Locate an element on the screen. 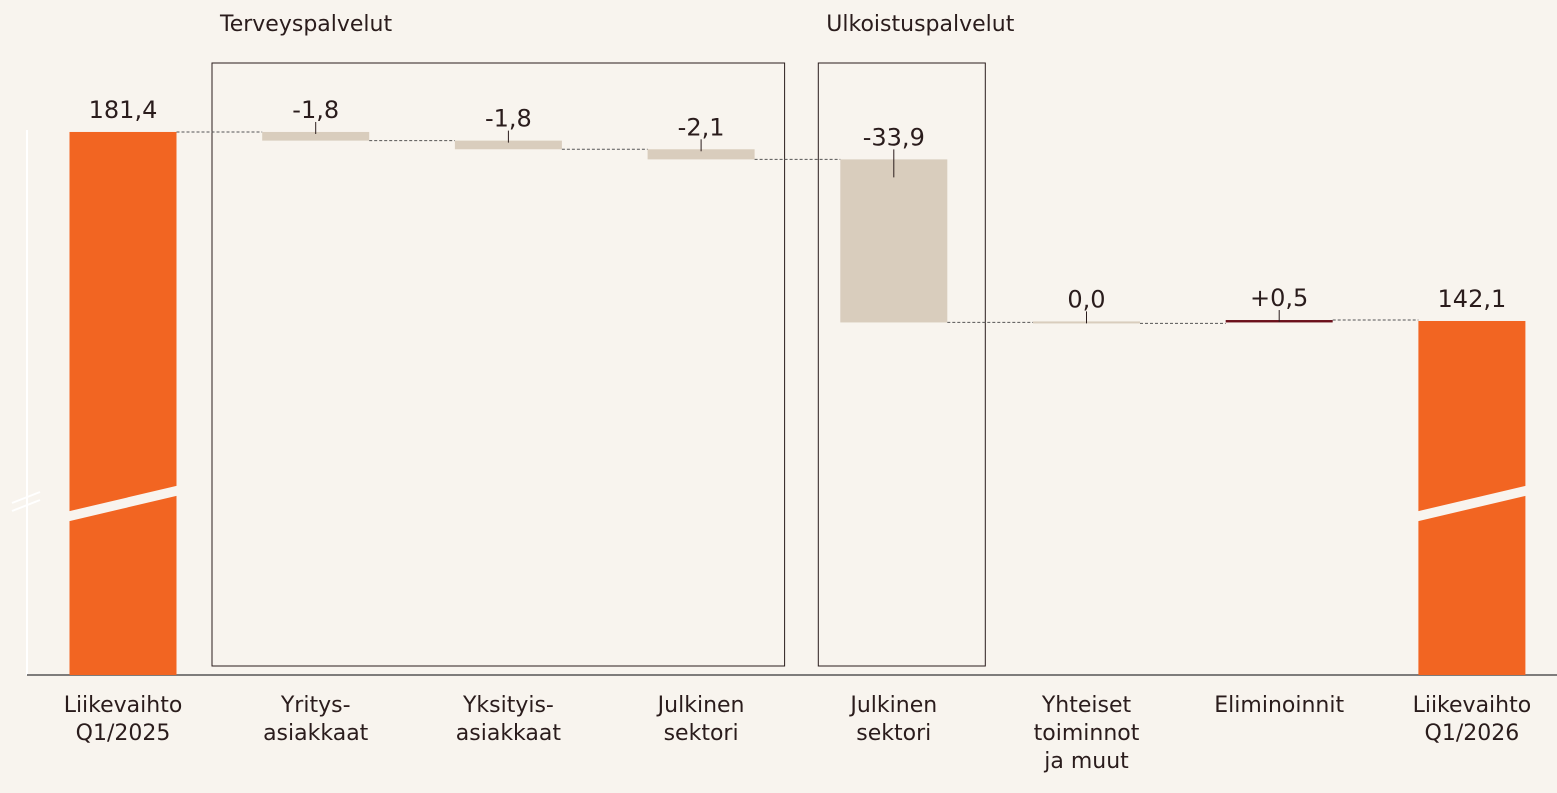  x-tick-label: Liikevaihto Q1/2026 is located at coordinates (1472, 719).